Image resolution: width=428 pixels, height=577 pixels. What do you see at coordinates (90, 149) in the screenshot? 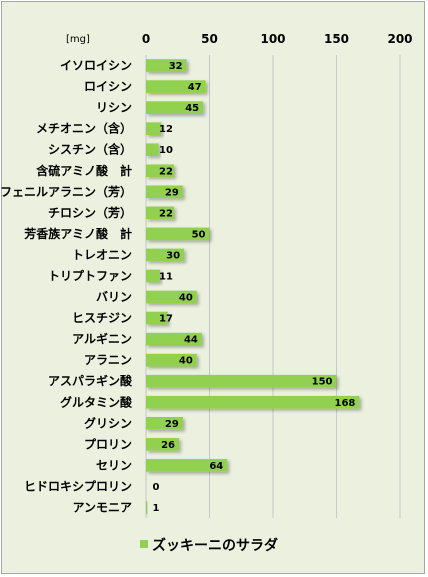
I see `category-label: シスチン（含）` at bounding box center [90, 149].